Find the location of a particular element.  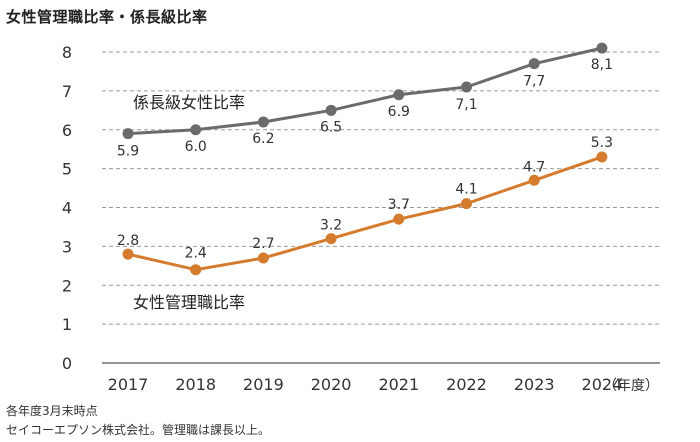

data-label-s1-2017: 2.8 is located at coordinates (128, 241).